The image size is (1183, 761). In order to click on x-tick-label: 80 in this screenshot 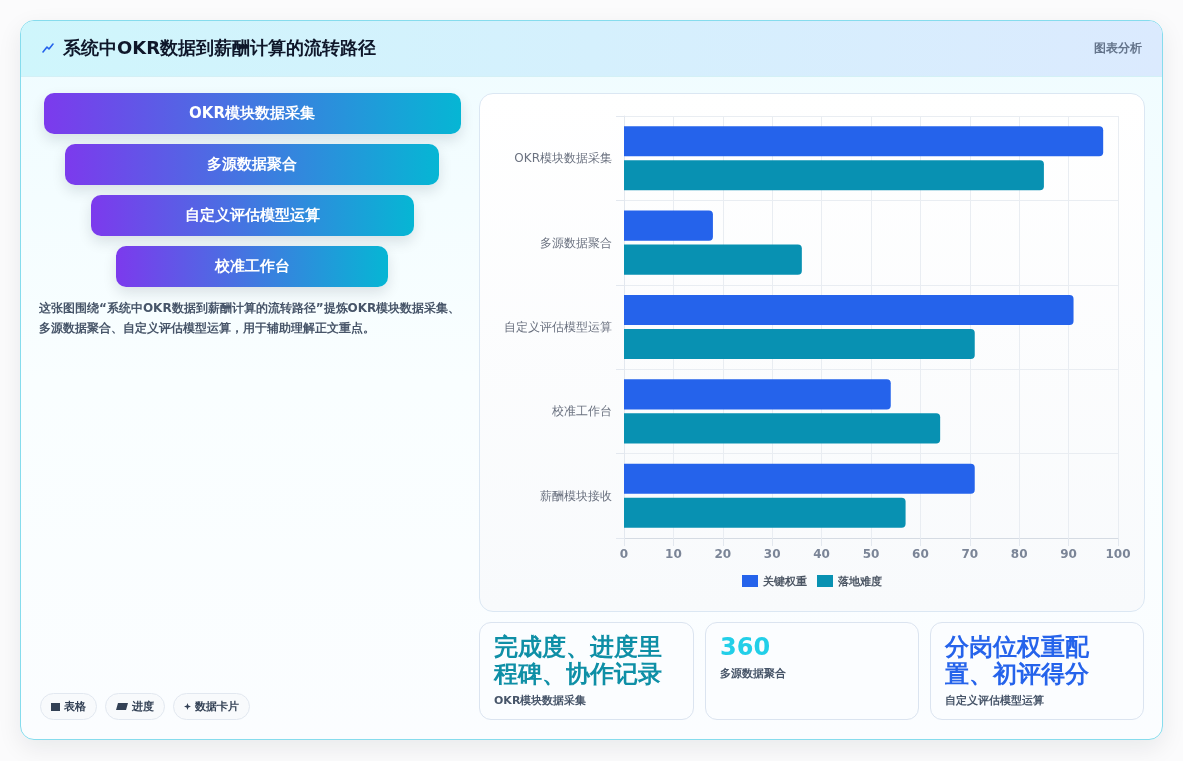, I will do `click(1019, 554)`.